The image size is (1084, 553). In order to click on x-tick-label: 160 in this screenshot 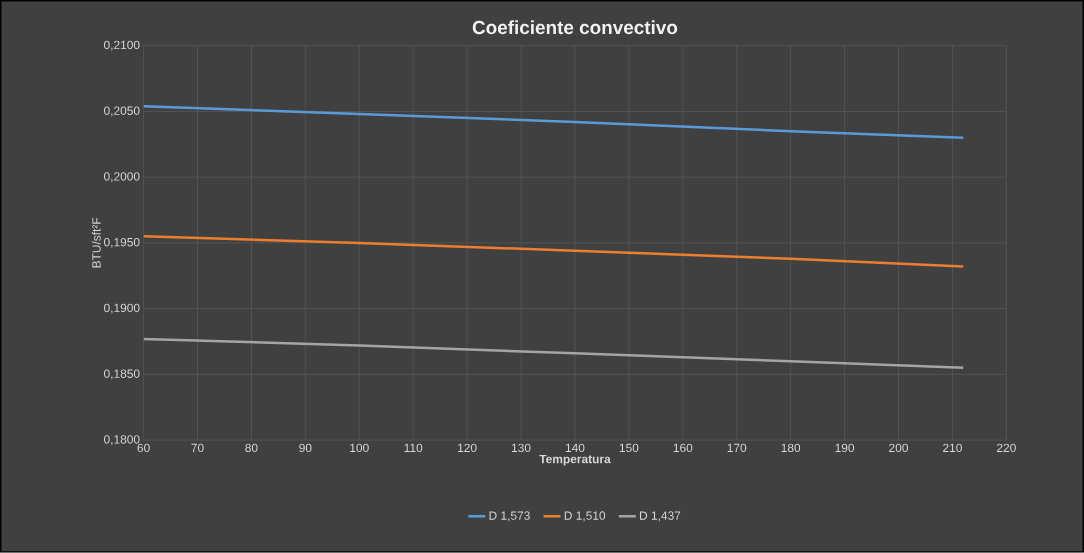, I will do `click(683, 448)`.